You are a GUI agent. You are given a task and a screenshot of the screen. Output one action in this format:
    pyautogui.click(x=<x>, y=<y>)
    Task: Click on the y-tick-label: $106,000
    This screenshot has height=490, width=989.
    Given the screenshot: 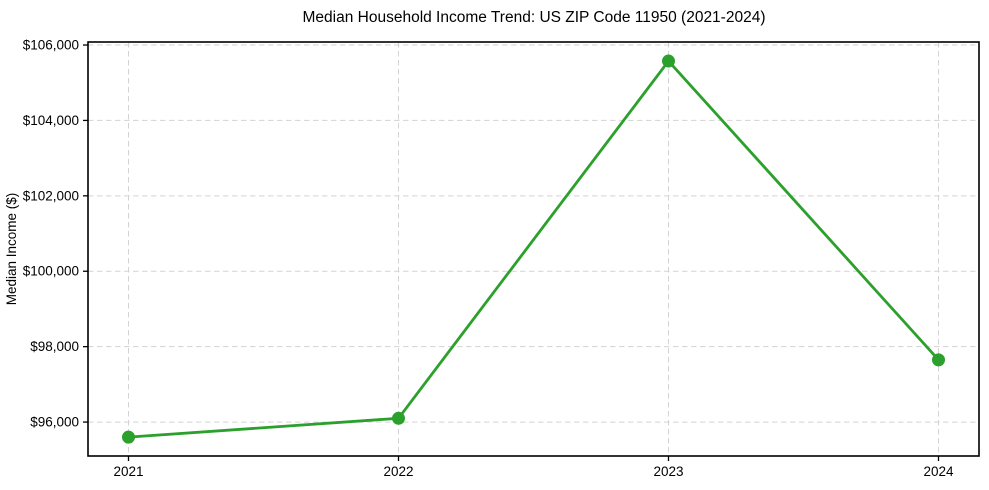 What is the action you would take?
    pyautogui.click(x=51, y=45)
    